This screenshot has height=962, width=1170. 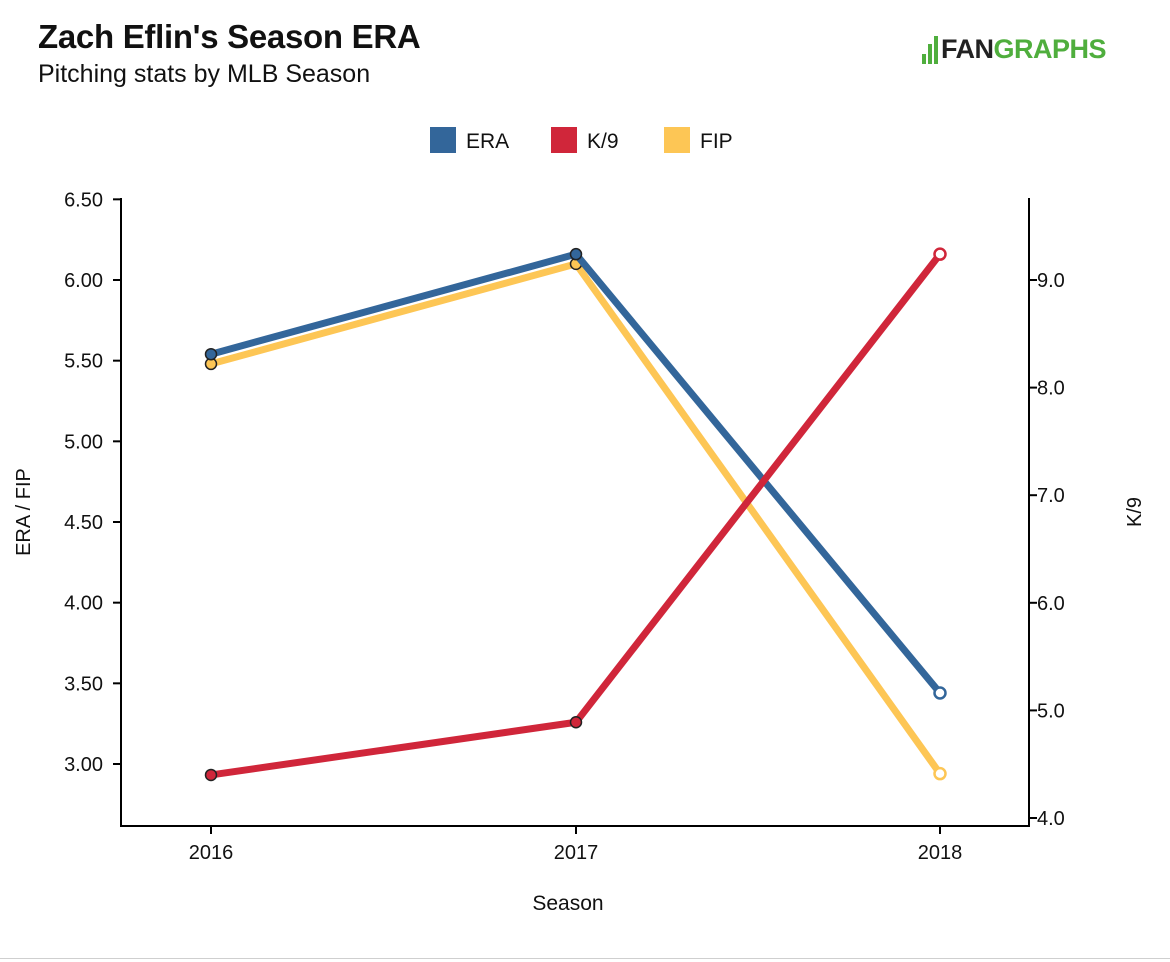 What do you see at coordinates (204, 74) in the screenshot?
I see `chart-subtitle: Pitching stats by MLB Season` at bounding box center [204, 74].